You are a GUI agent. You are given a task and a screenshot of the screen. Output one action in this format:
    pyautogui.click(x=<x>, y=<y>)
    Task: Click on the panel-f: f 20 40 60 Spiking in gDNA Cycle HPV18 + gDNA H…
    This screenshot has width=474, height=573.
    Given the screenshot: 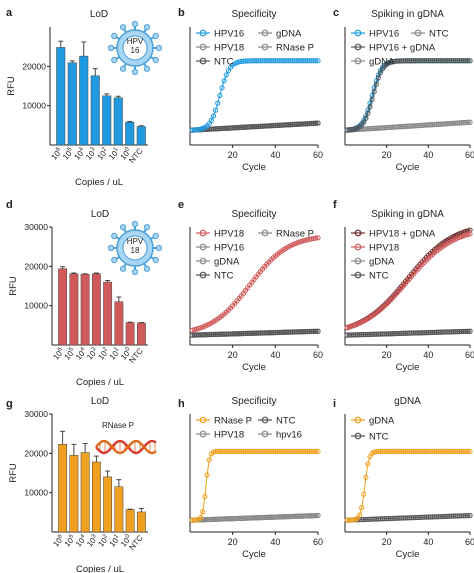 What is the action you would take?
    pyautogui.click(x=403, y=286)
    